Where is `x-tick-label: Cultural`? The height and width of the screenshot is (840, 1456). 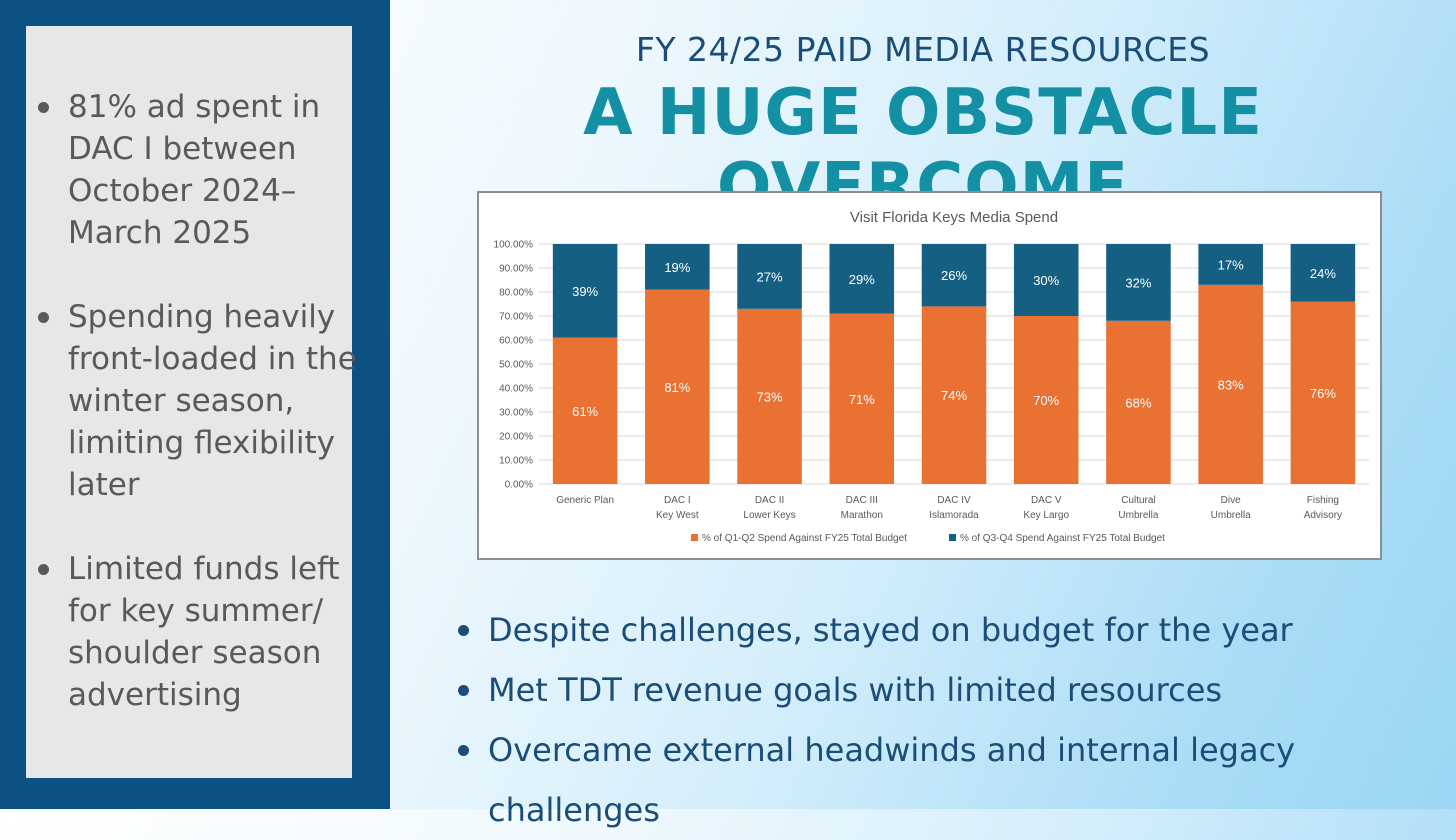 x-tick-label: Cultural is located at coordinates (1138, 500).